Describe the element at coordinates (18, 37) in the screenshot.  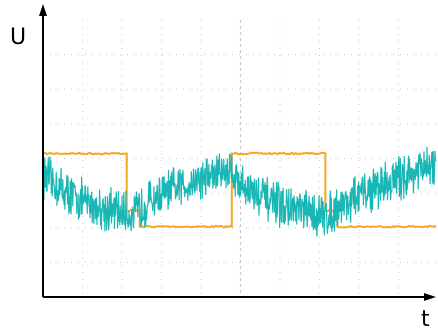
I see `y-axis-label: U` at that location.